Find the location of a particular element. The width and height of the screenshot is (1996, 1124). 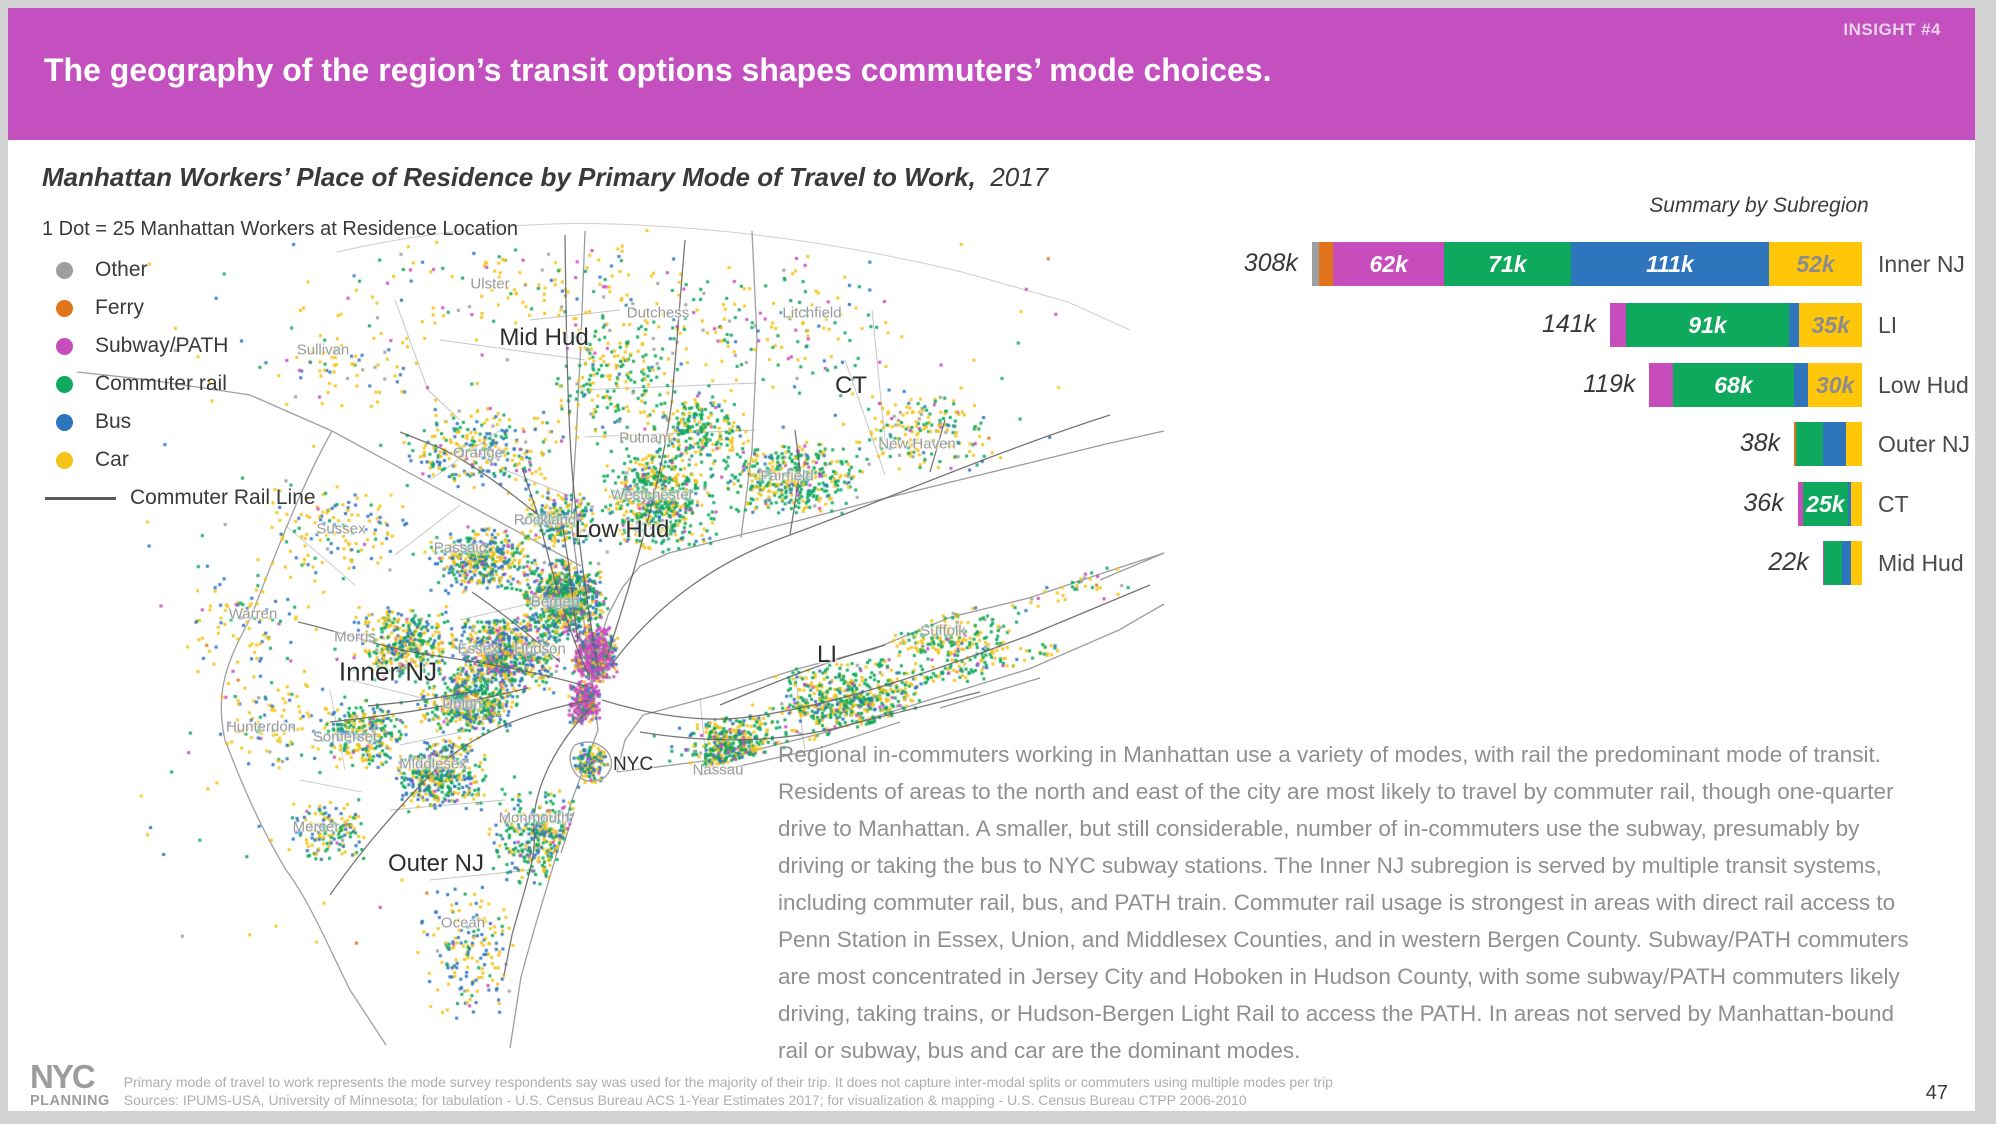

bar-segment-rail: 25k is located at coordinates (1825, 504).